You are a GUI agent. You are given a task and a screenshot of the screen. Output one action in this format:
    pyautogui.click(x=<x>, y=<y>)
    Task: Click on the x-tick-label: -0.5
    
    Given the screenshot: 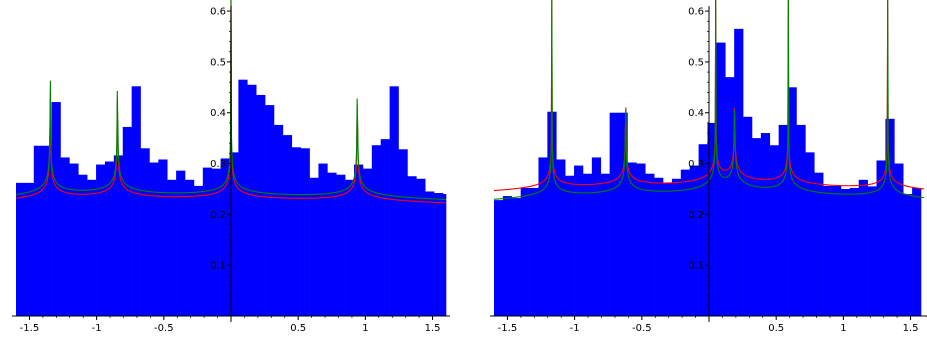 What is the action you would take?
    pyautogui.click(x=164, y=328)
    